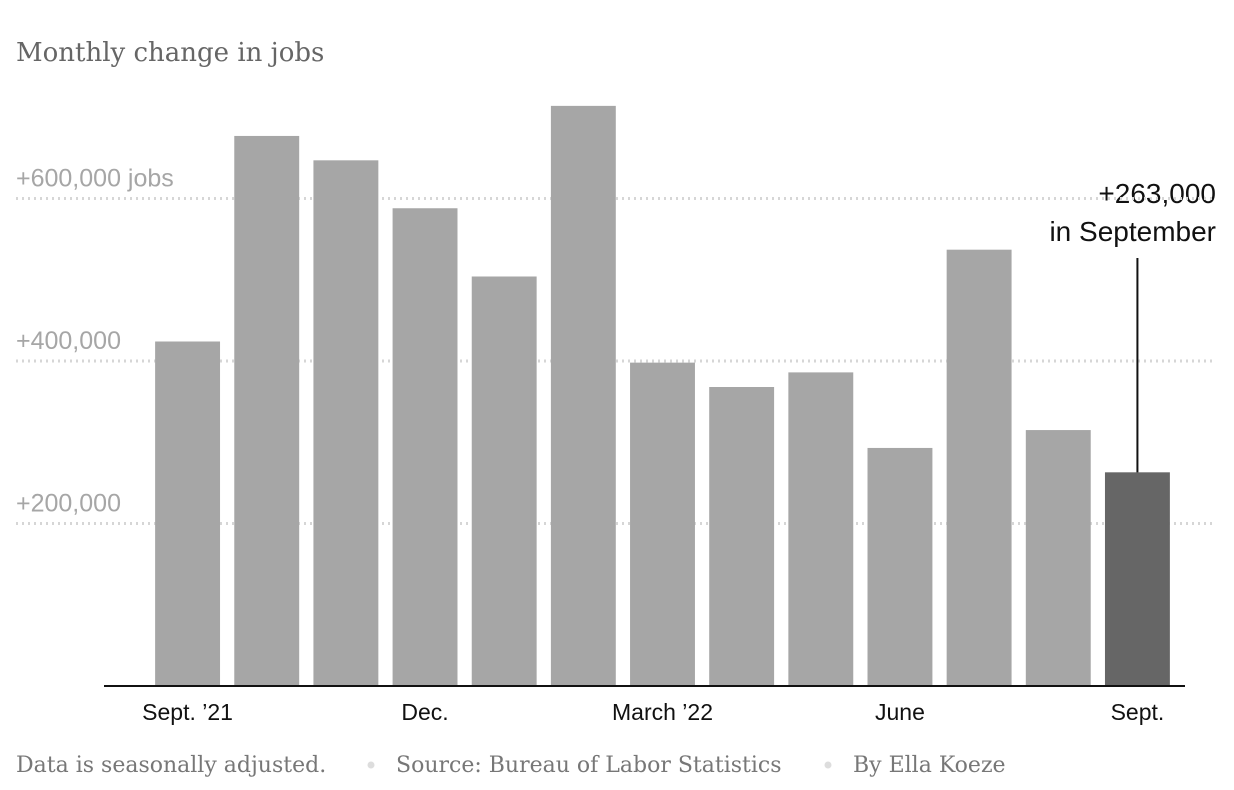 This screenshot has width=1234, height=790. Describe the element at coordinates (95, 179) in the screenshot. I see `y-tick-label: +600,000 jobs` at that location.